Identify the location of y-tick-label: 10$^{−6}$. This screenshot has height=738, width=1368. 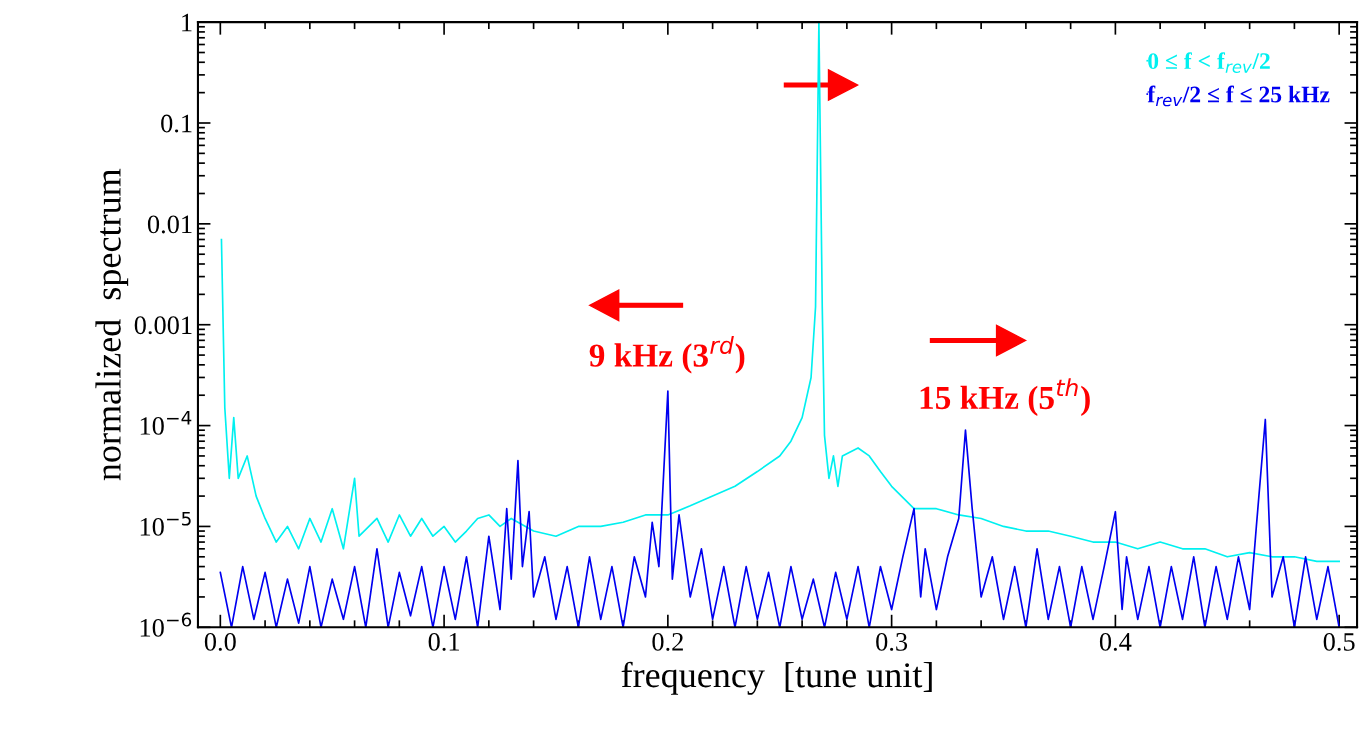
(166, 624).